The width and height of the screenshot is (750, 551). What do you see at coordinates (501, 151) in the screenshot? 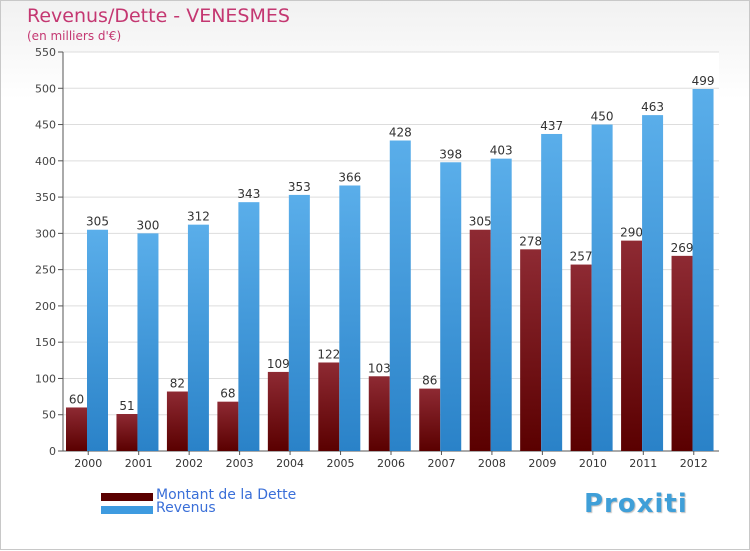
I see `data-label-revenue: 403` at bounding box center [501, 151].